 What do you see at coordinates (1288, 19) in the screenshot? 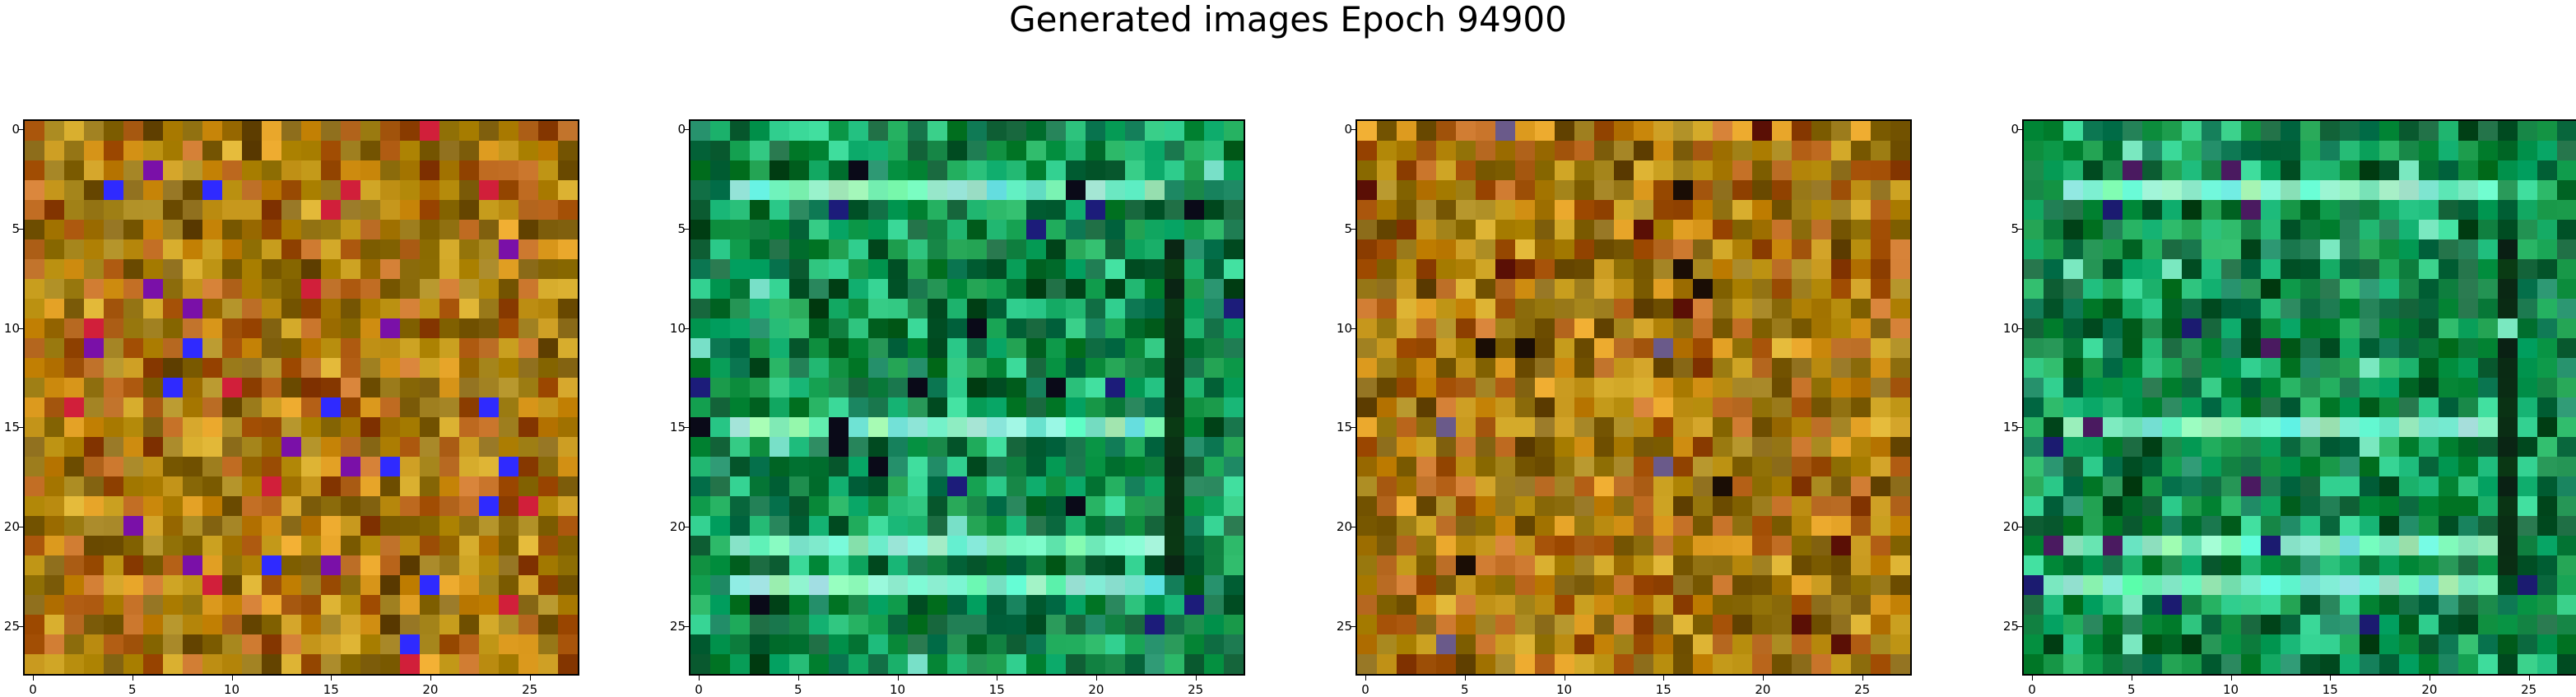
I see `figure-title: Generated images Epoch 94900` at bounding box center [1288, 19].